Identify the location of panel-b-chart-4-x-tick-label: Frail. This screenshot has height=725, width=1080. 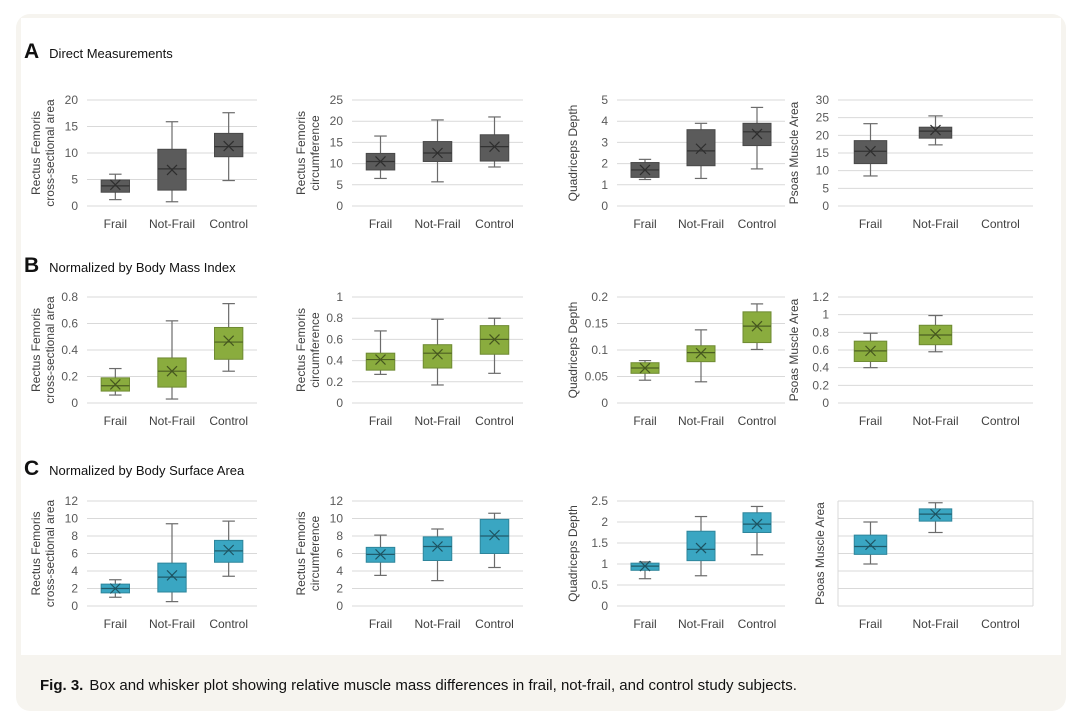
(870, 421).